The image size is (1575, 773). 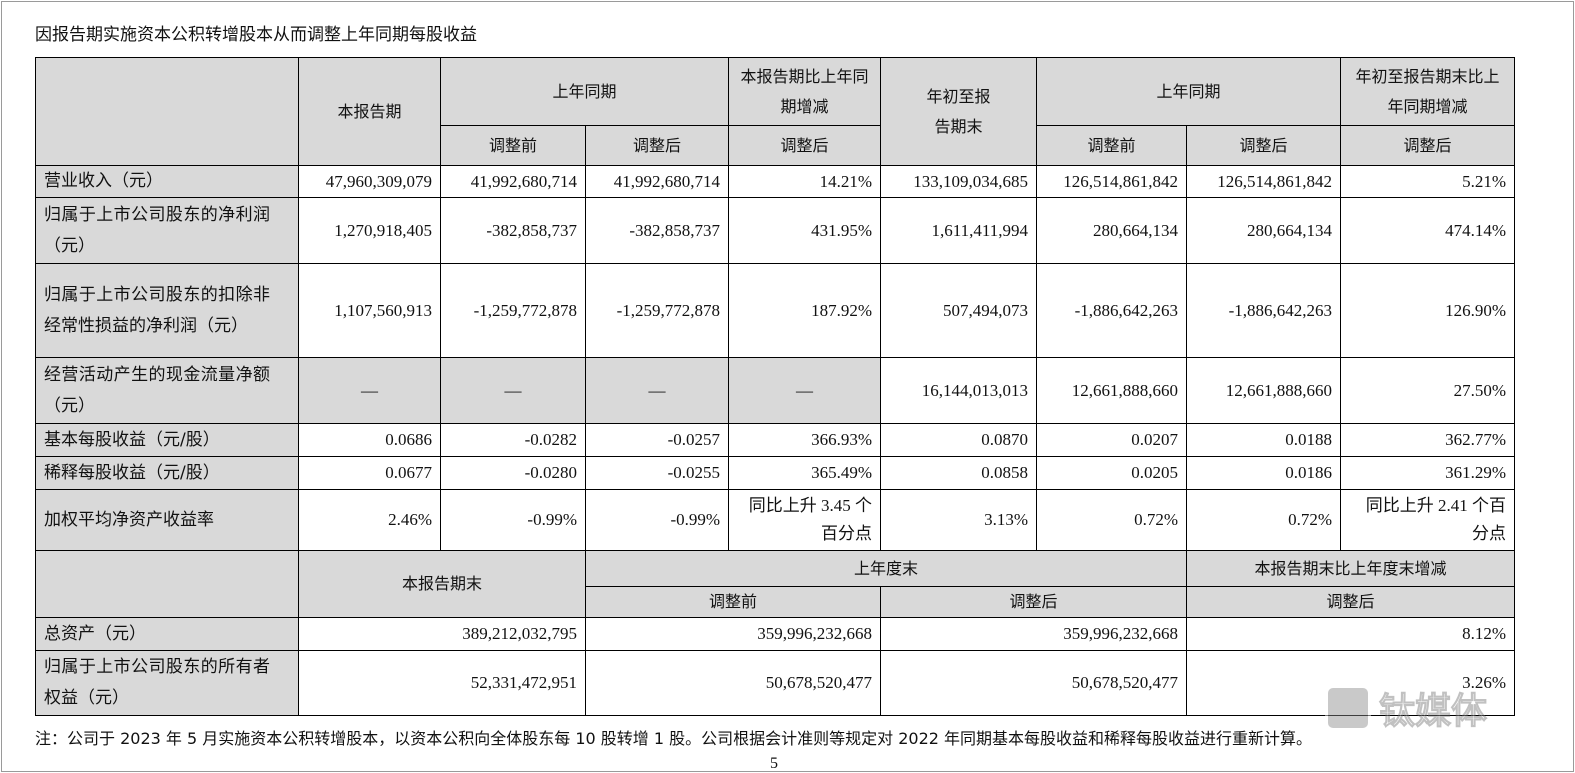 What do you see at coordinates (369, 520) in the screenshot?
I see `cell: 2.46%` at bounding box center [369, 520].